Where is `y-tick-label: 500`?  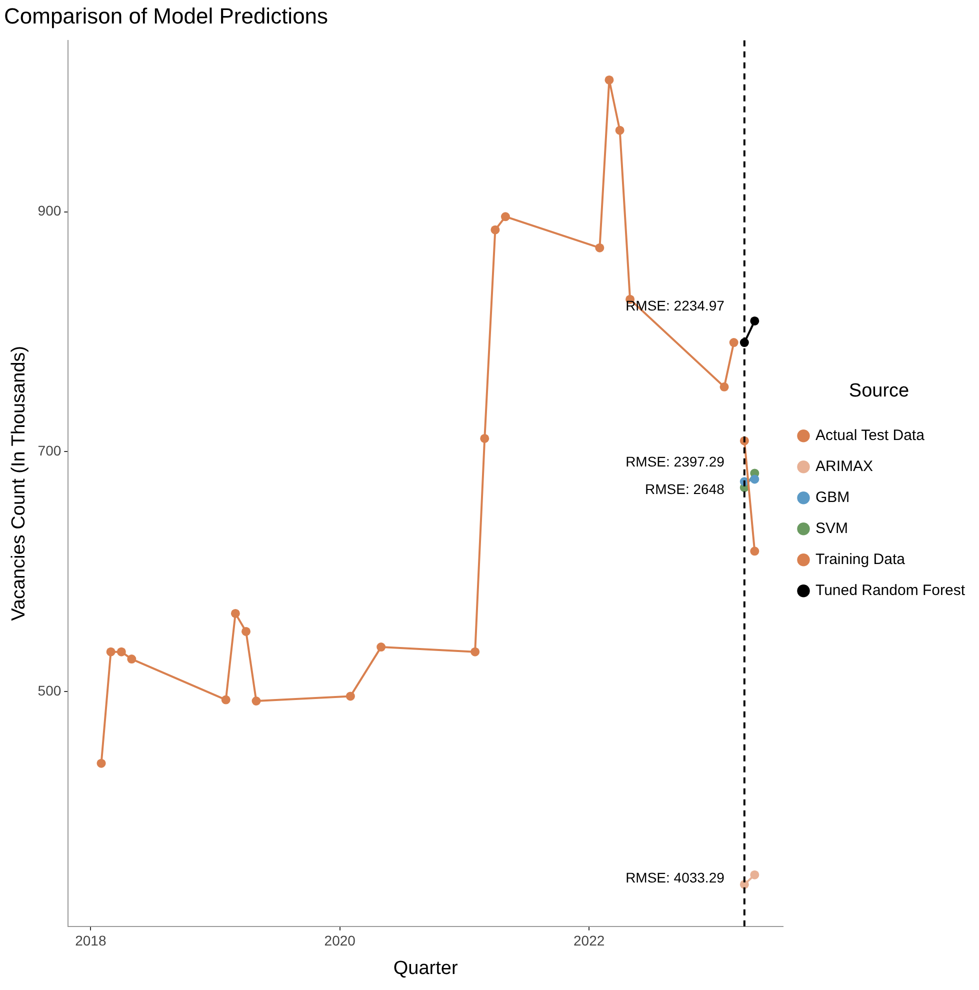
y-tick-label: 500 is located at coordinates (50, 690).